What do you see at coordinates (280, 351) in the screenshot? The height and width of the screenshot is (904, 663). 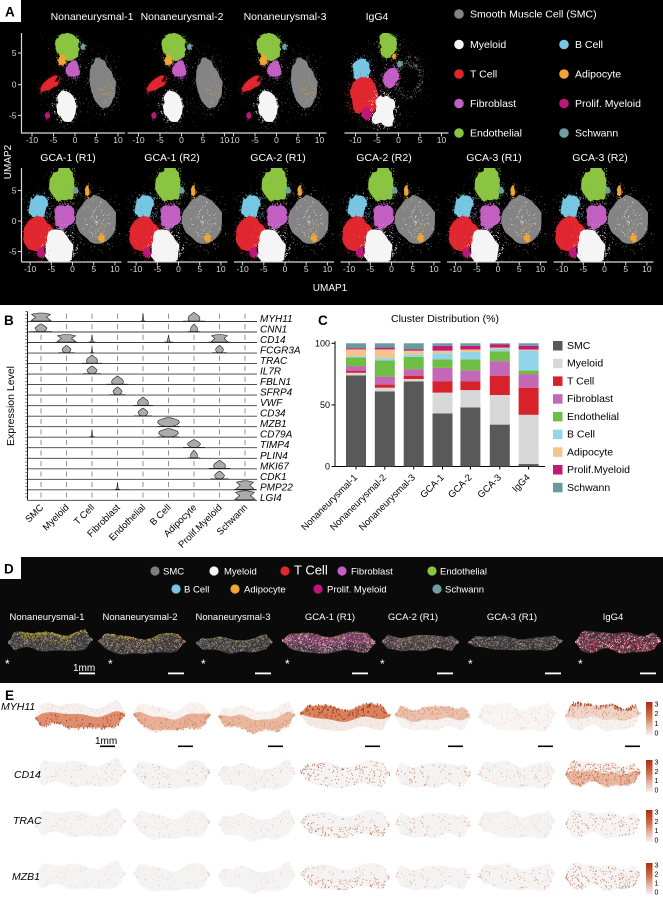 I see `svg-text: FCGR3A` at bounding box center [280, 351].